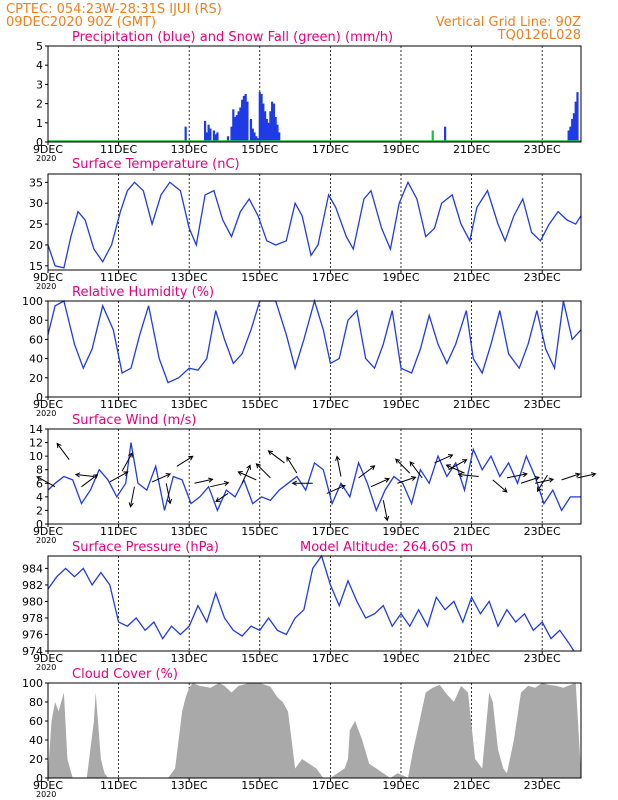  What do you see at coordinates (32, 634) in the screenshot?
I see `pressure-y-label: 976` at bounding box center [32, 634].